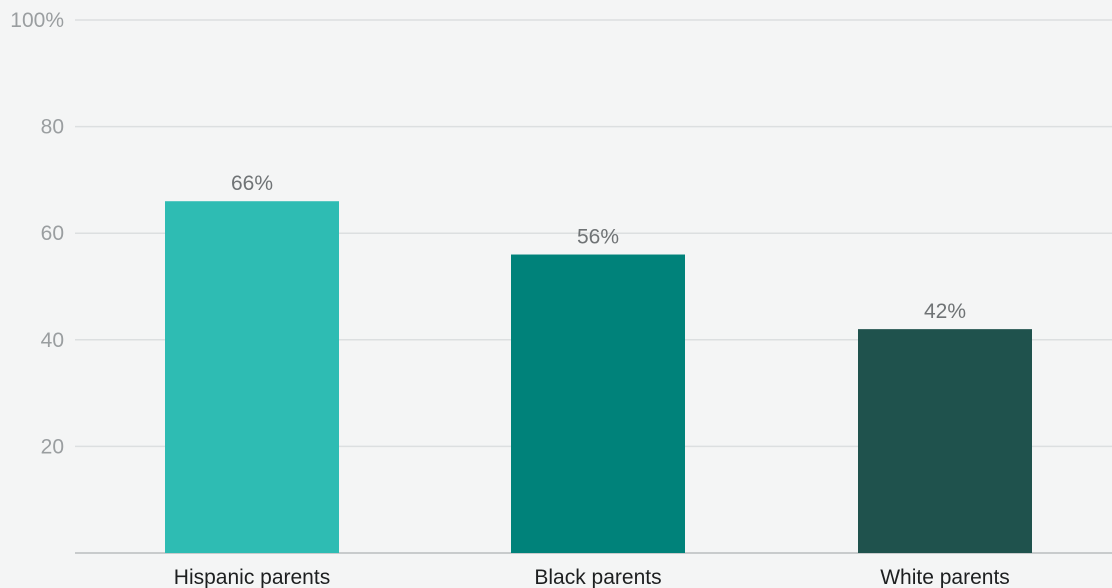 The height and width of the screenshot is (588, 1112). What do you see at coordinates (37, 20) in the screenshot?
I see `y-tick-label: 100%` at bounding box center [37, 20].